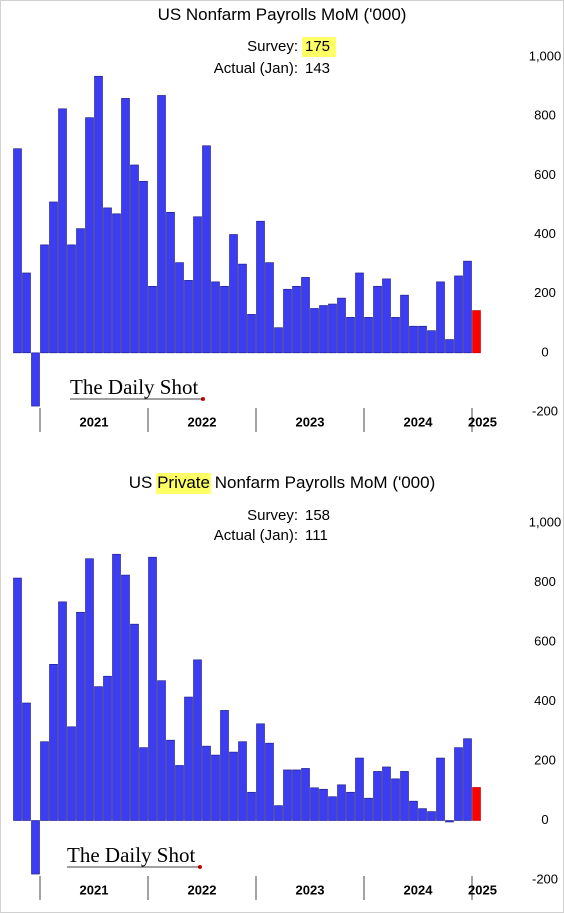 This screenshot has height=913, width=564. I want to click on x-tick-label: 2022, so click(202, 421).